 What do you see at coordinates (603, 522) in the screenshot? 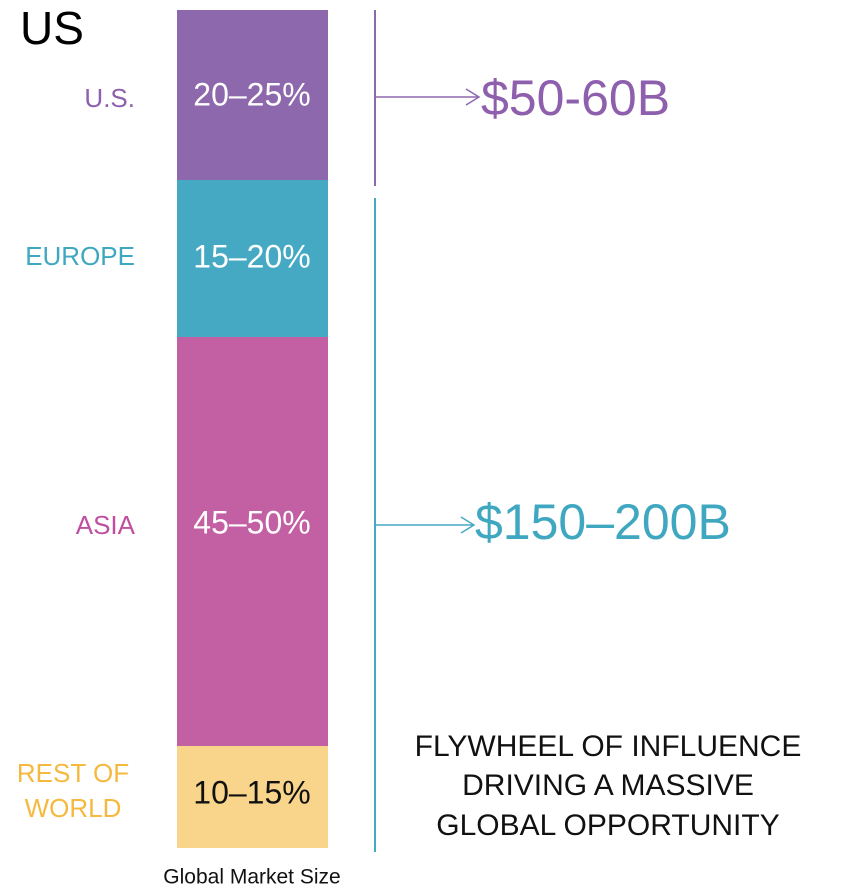
I see `callout: $150–200B` at bounding box center [603, 522].